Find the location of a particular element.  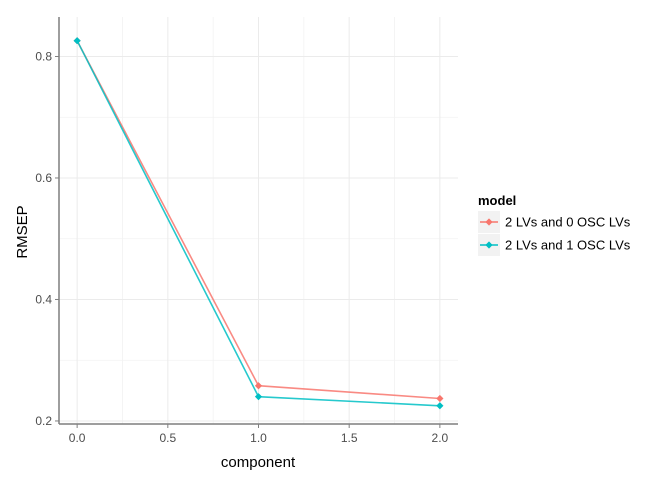

y-axis-ticks: 0.2 0.4 0.6 0.8 is located at coordinates (47, 238).